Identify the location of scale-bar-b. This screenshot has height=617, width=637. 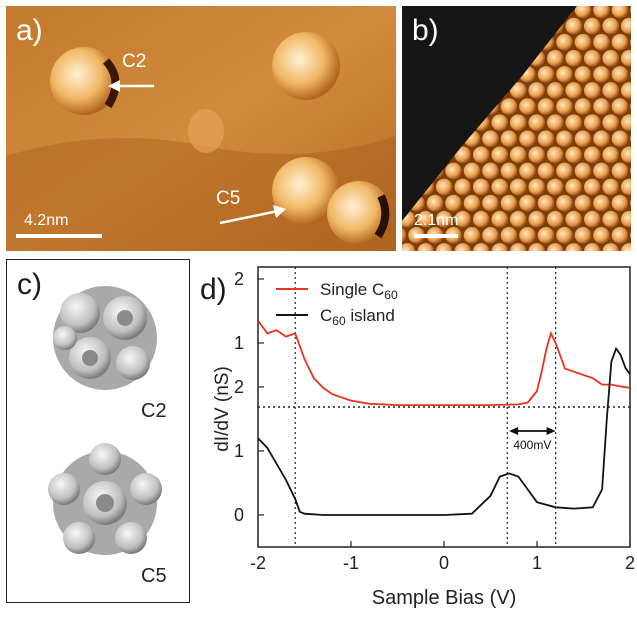
(436, 236).